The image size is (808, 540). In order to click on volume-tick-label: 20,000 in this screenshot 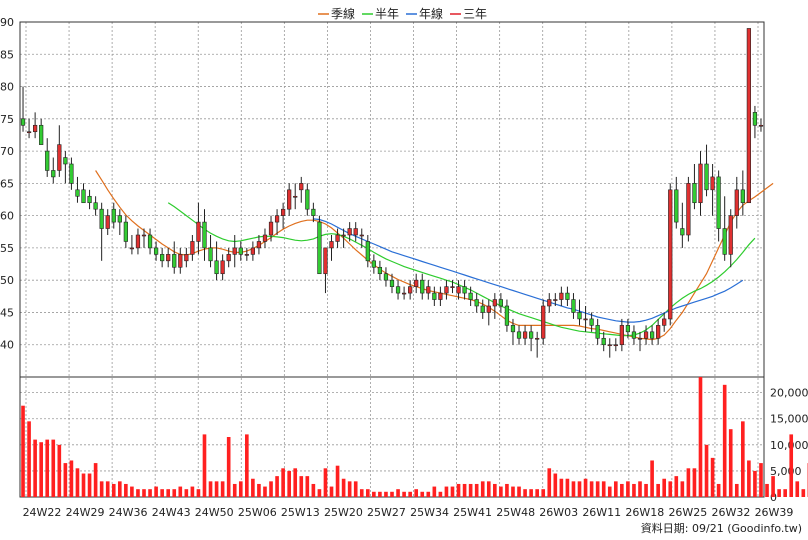, I will do `click(789, 393)`.